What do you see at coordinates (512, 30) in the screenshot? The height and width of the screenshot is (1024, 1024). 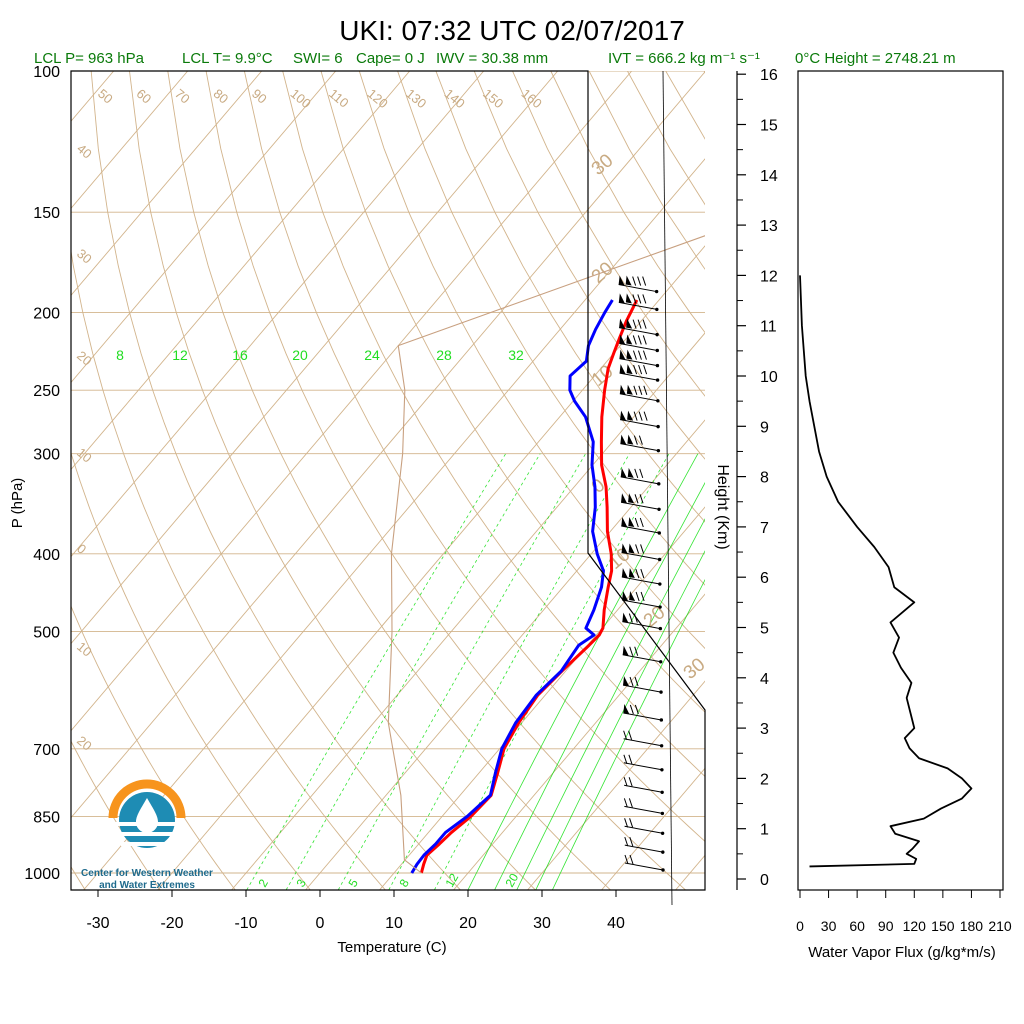 I see `chart-title: UKI: 07:32 UTC 02/07/2017` at bounding box center [512, 30].